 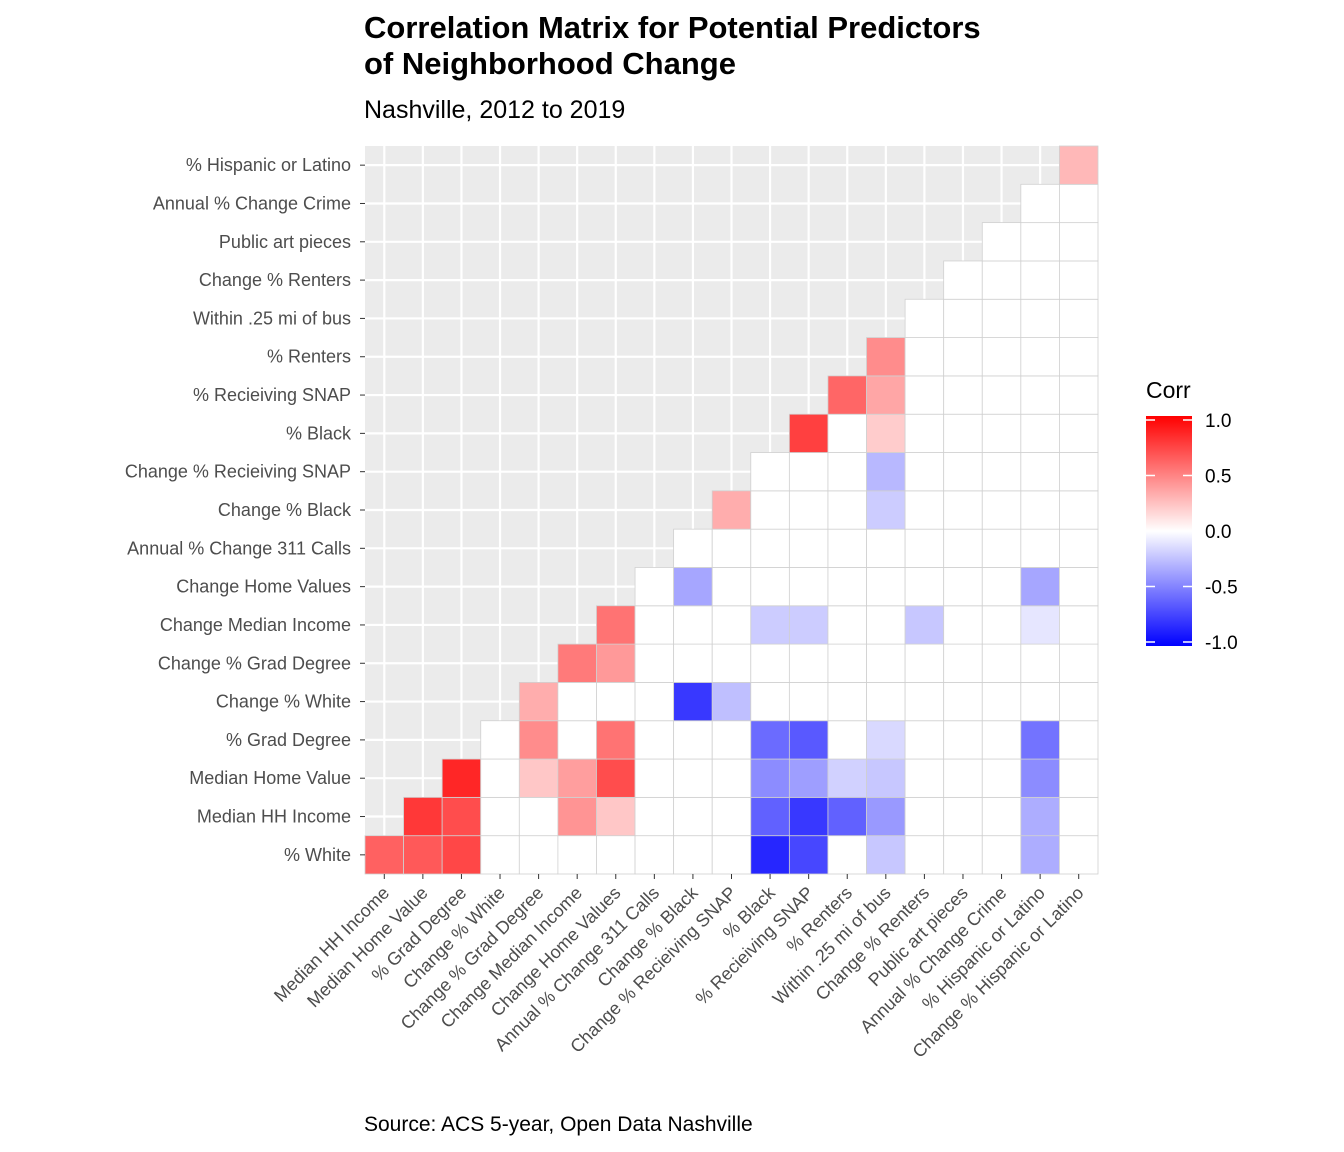 I want to click on legend-label: -1.0, so click(x=1221, y=643).